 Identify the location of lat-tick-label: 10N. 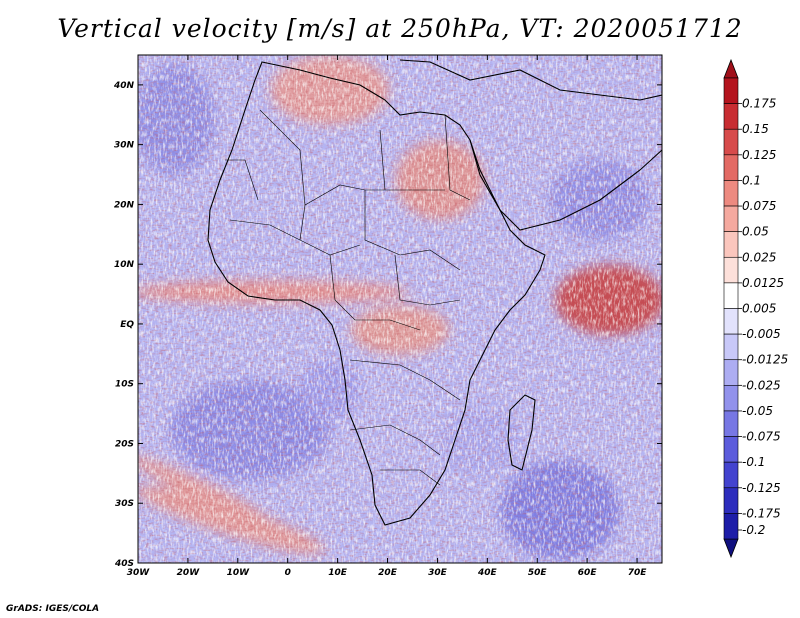
(124, 265).